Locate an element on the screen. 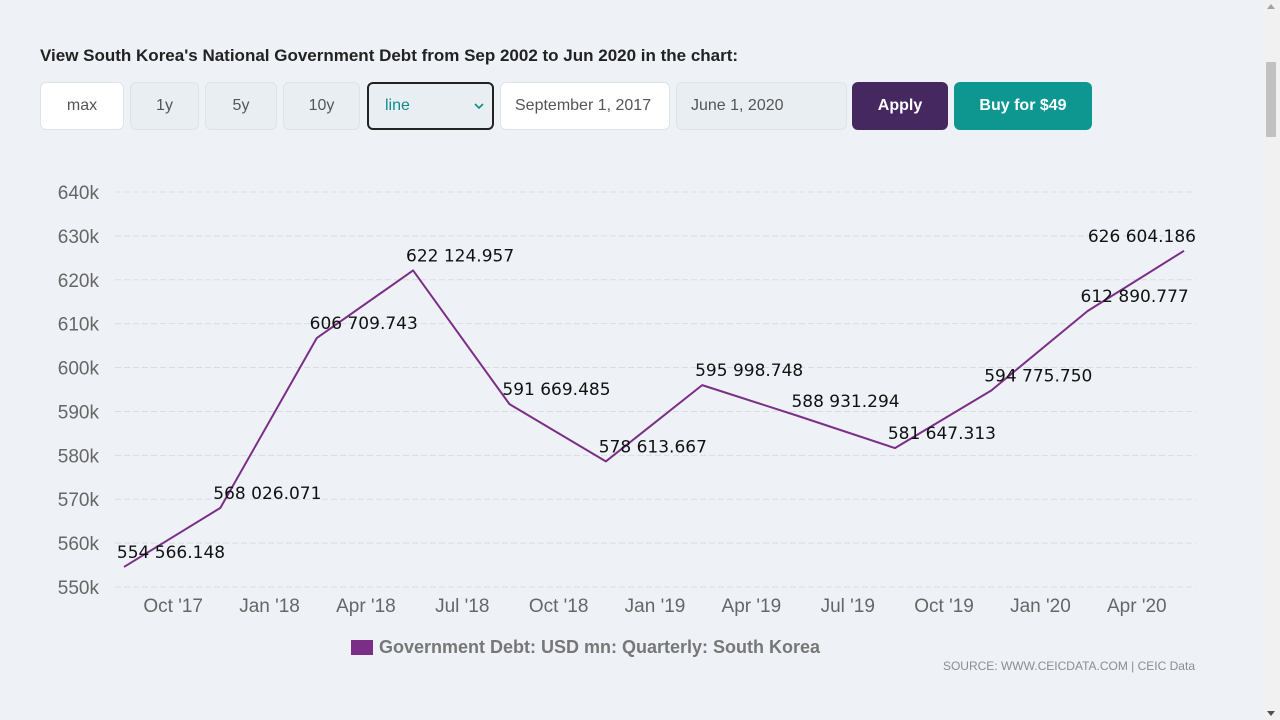 This screenshot has width=1280, height=720. data-label: 578 613.667 is located at coordinates (653, 447).